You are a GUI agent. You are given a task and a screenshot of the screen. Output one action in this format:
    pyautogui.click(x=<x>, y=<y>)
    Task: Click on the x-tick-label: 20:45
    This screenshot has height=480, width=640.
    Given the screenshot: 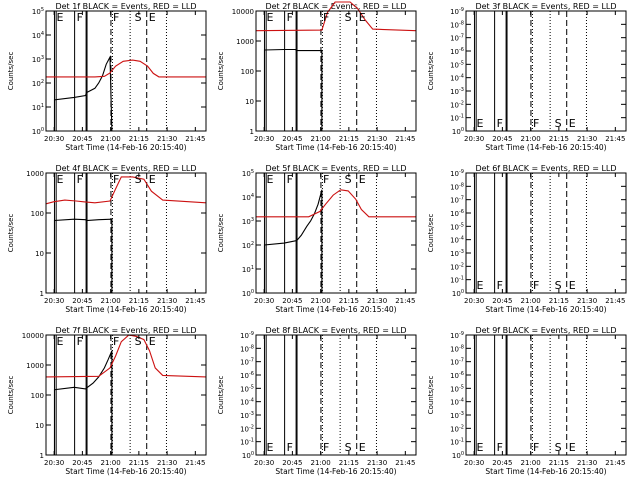 What is the action you would take?
    pyautogui.click(x=292, y=301)
    